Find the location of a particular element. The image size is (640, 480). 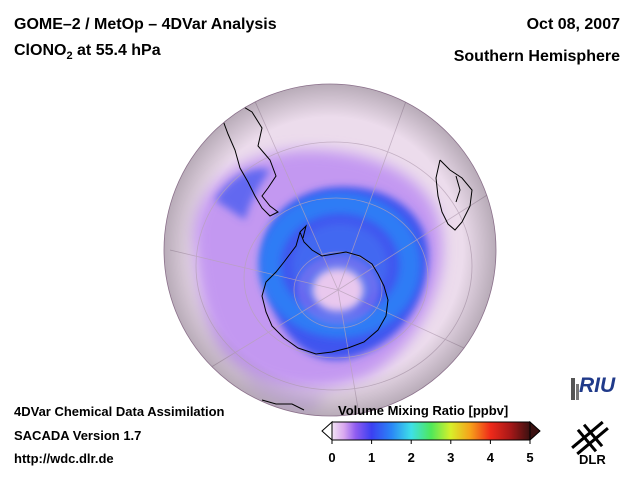

footer-url: http://wdc.dlr.de is located at coordinates (64, 458).